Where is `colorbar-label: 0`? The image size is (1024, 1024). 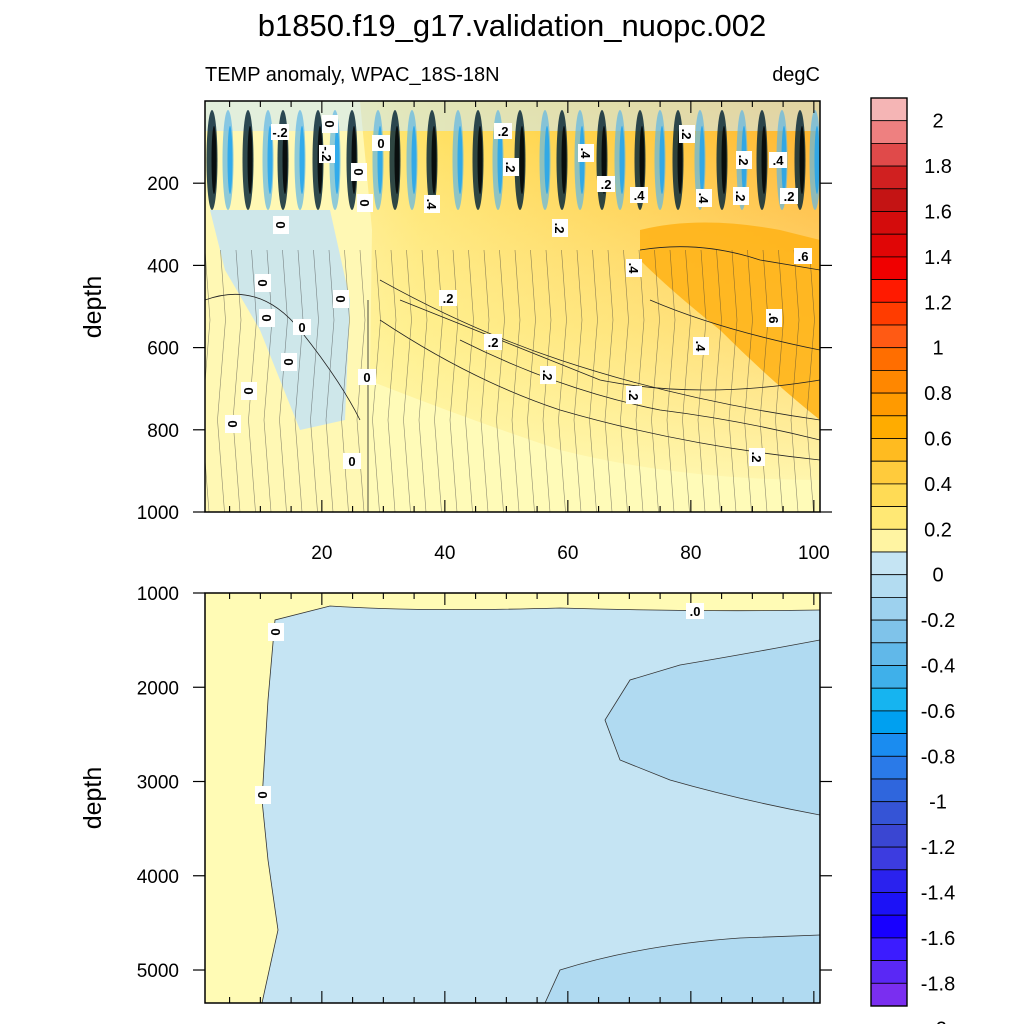
colorbar-label: 0 is located at coordinates (937, 576).